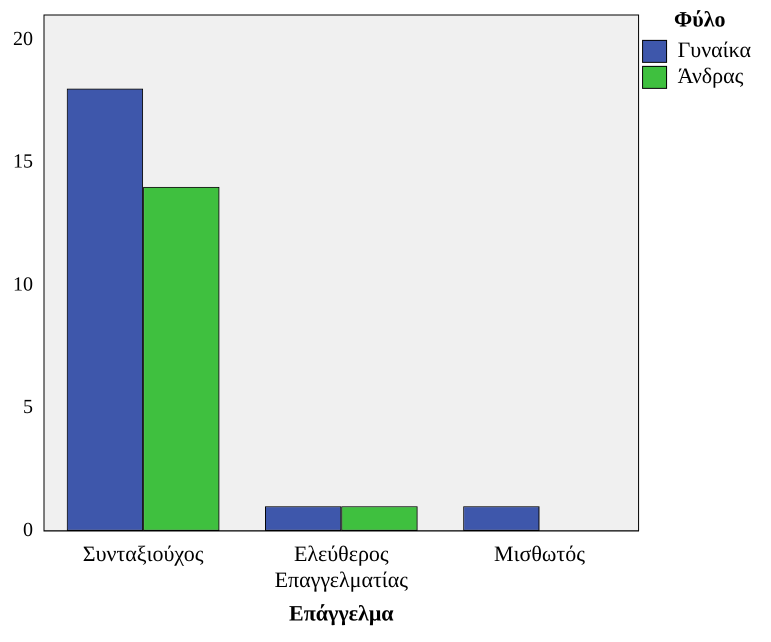 This screenshot has height=642, width=771. I want to click on y-tick-label: 0, so click(28, 530).